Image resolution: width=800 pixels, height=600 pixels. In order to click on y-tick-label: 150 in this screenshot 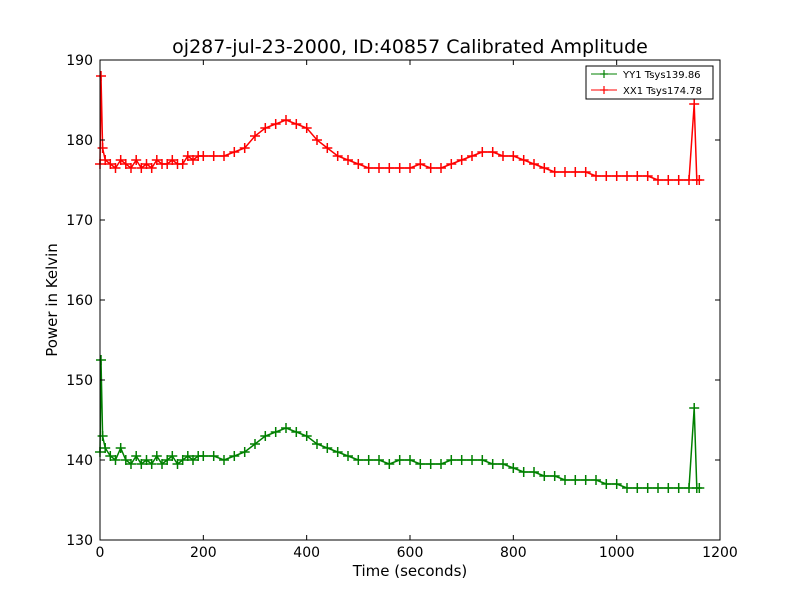, I will do `click(79, 381)`.